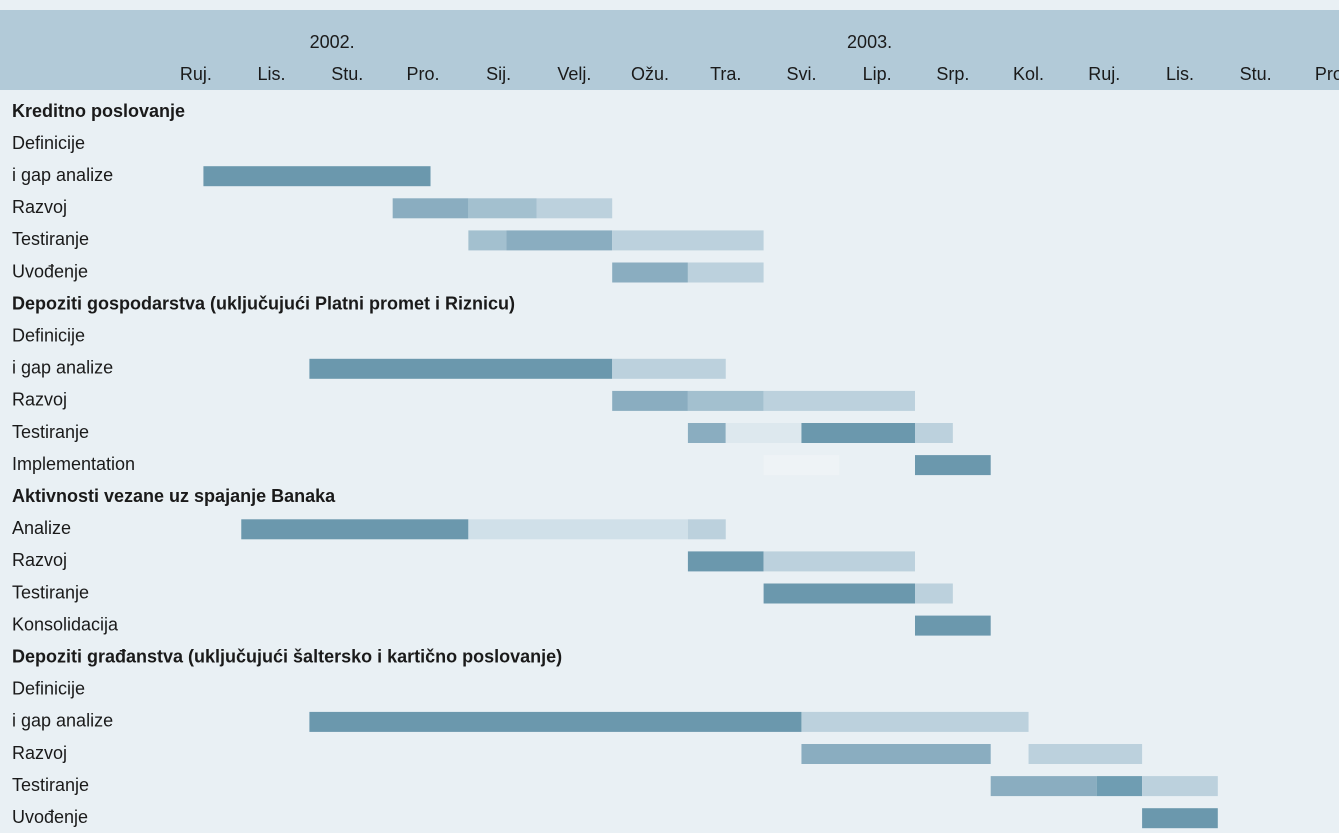 The image size is (1339, 833). What do you see at coordinates (952, 74) in the screenshot?
I see `month-label: Srp.` at bounding box center [952, 74].